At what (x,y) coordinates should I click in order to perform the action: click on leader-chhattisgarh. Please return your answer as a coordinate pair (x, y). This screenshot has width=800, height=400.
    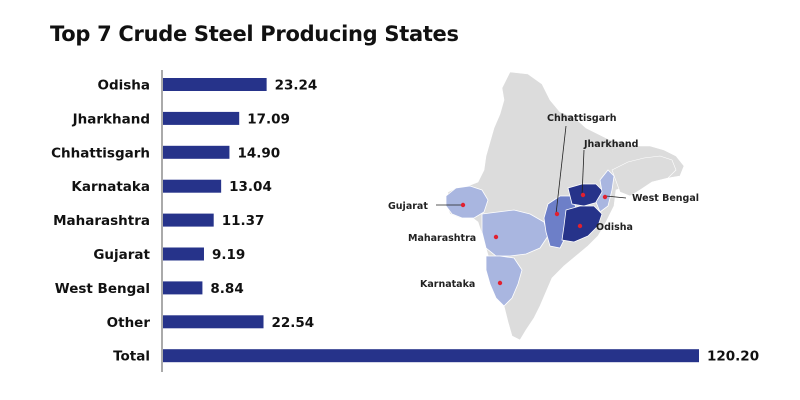
    Looking at the image, I should click on (561, 170).